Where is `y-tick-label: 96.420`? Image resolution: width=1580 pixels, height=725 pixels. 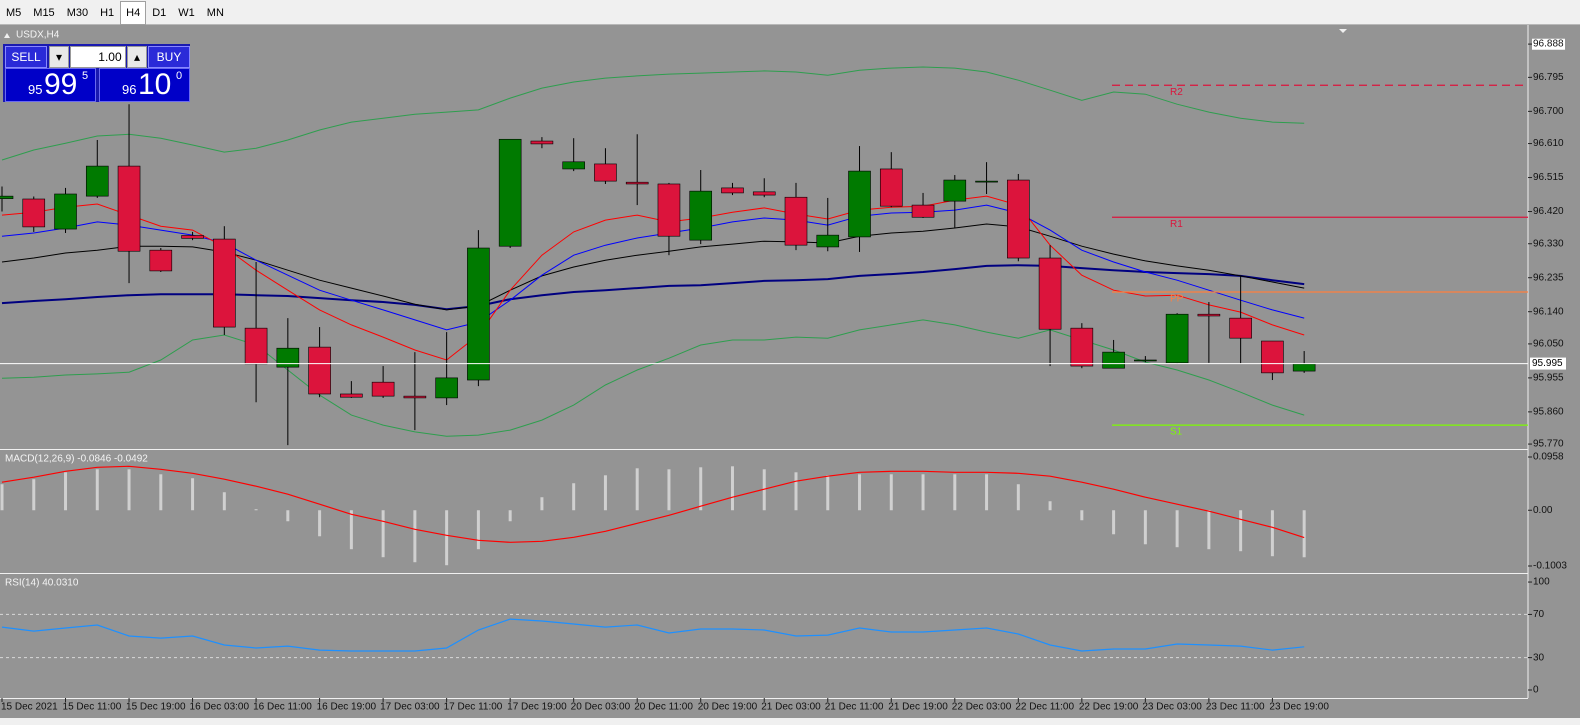
y-tick-label: 96.420 is located at coordinates (1548, 211).